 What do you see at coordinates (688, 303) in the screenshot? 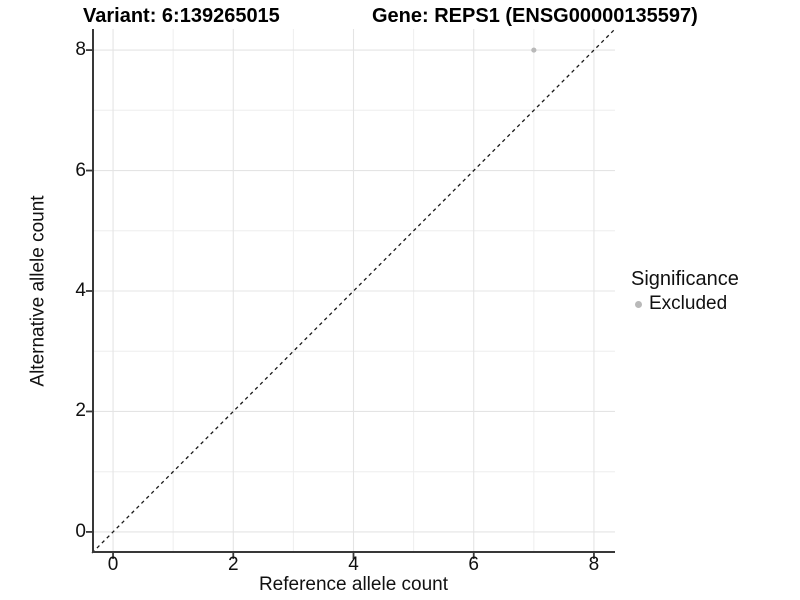
I see `legend-entry-label: Excluded` at bounding box center [688, 303].